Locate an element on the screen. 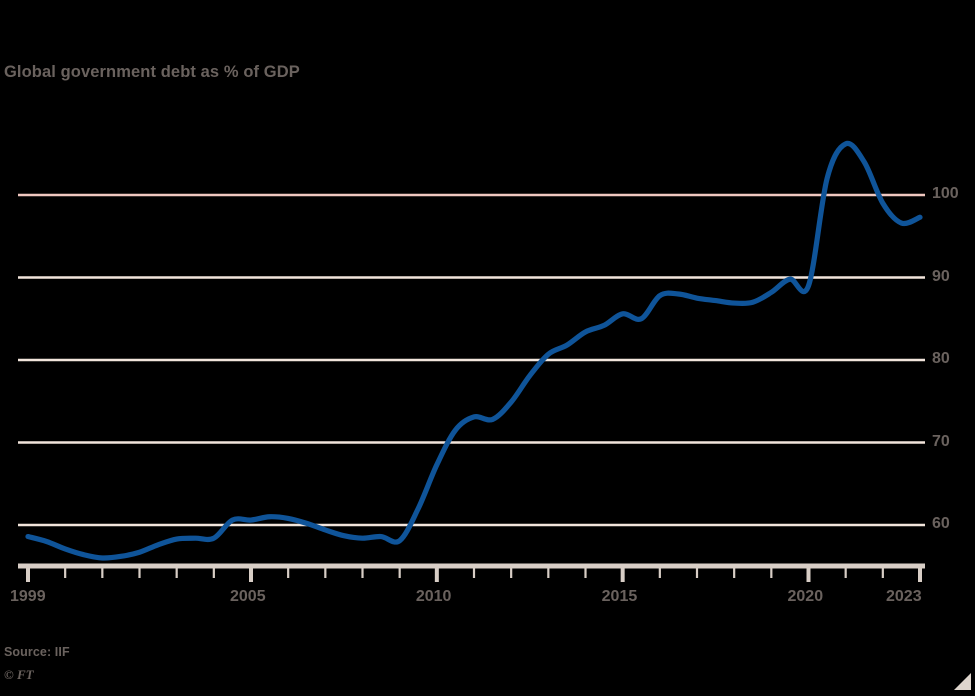 The width and height of the screenshot is (975, 696). y-axis-label-60: 60 is located at coordinates (941, 523).